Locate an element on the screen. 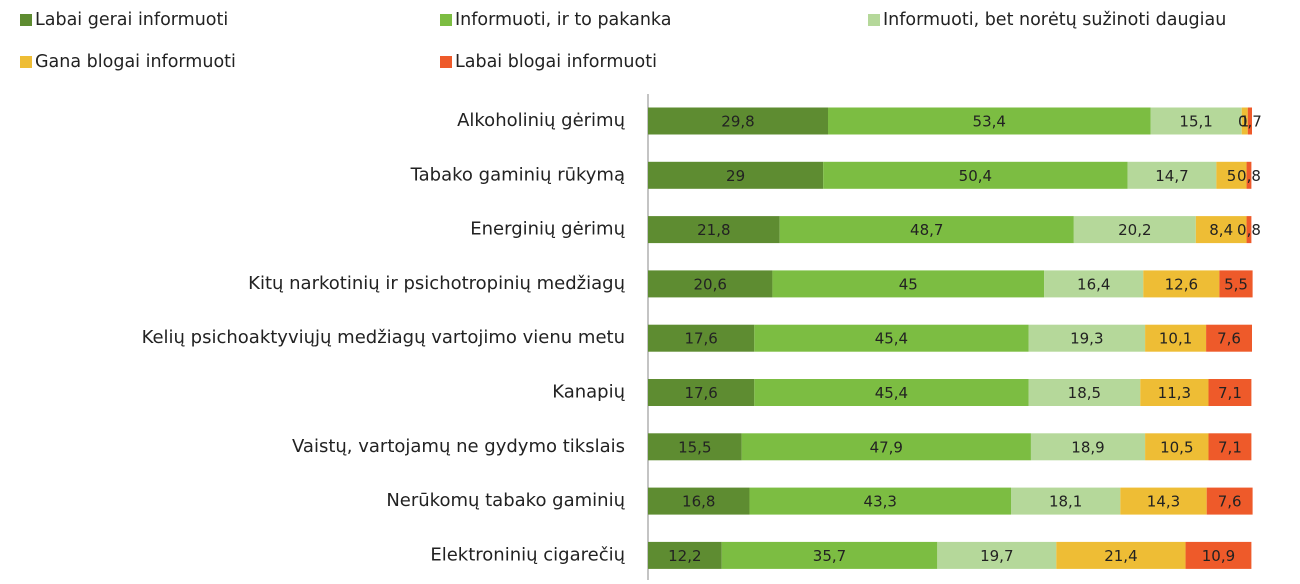 The height and width of the screenshot is (584, 1300). value-label: 1 is located at coordinates (1245, 122).